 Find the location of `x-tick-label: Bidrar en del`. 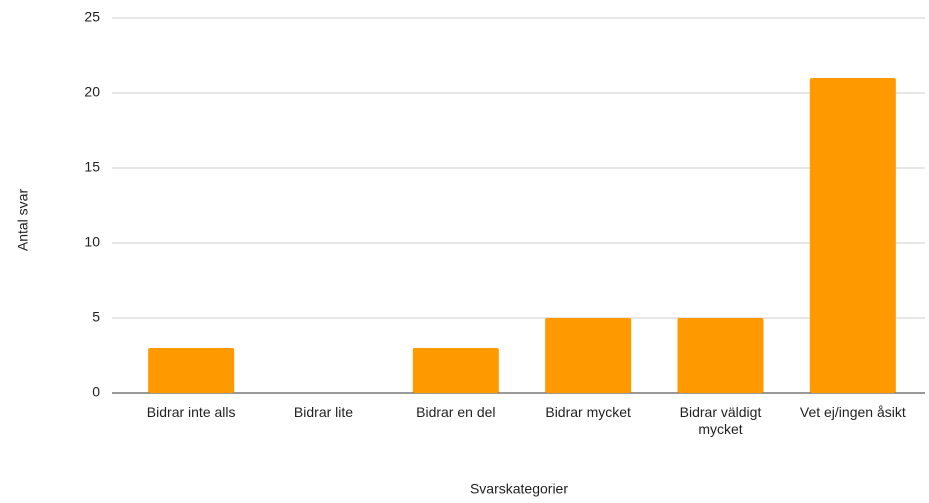

x-tick-label: Bidrar en del is located at coordinates (456, 412).